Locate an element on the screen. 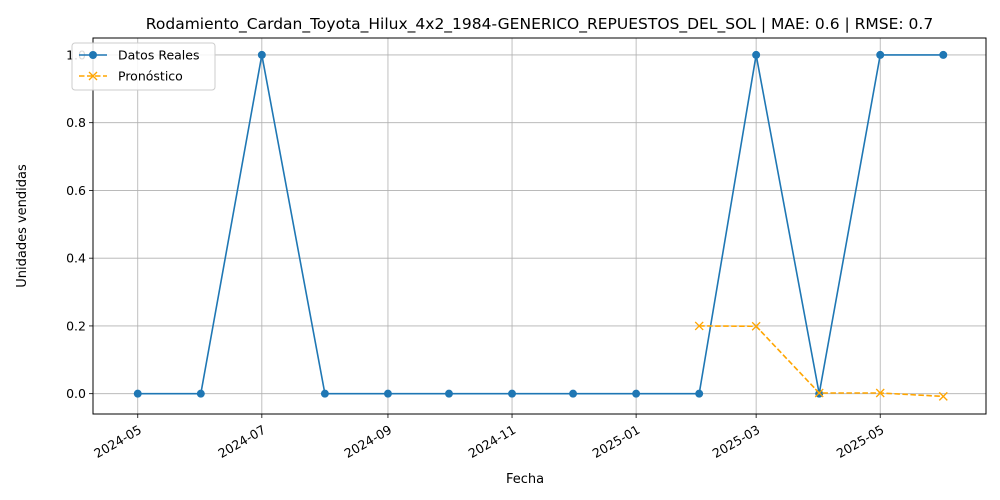 The height and width of the screenshot is (500, 1000). legend-marker-actual is located at coordinates (93, 55).